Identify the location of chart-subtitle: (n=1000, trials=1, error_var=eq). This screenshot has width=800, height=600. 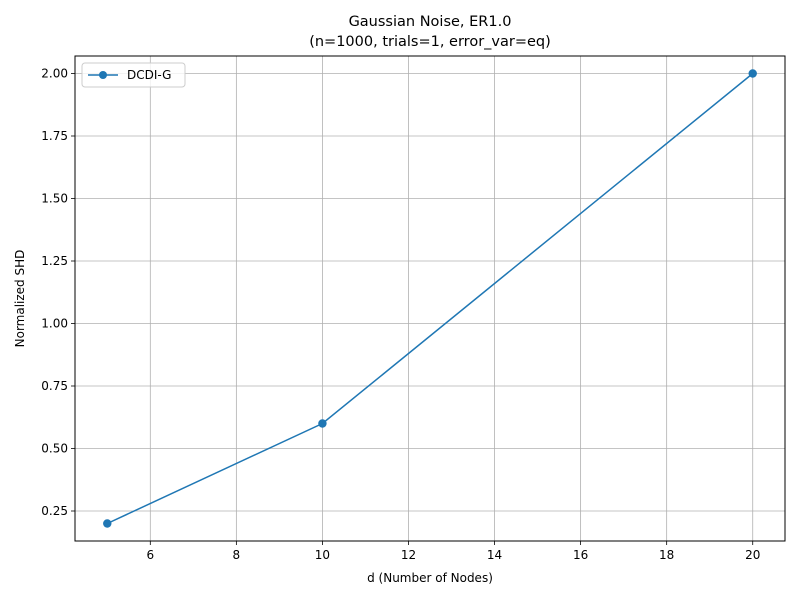
(430, 42).